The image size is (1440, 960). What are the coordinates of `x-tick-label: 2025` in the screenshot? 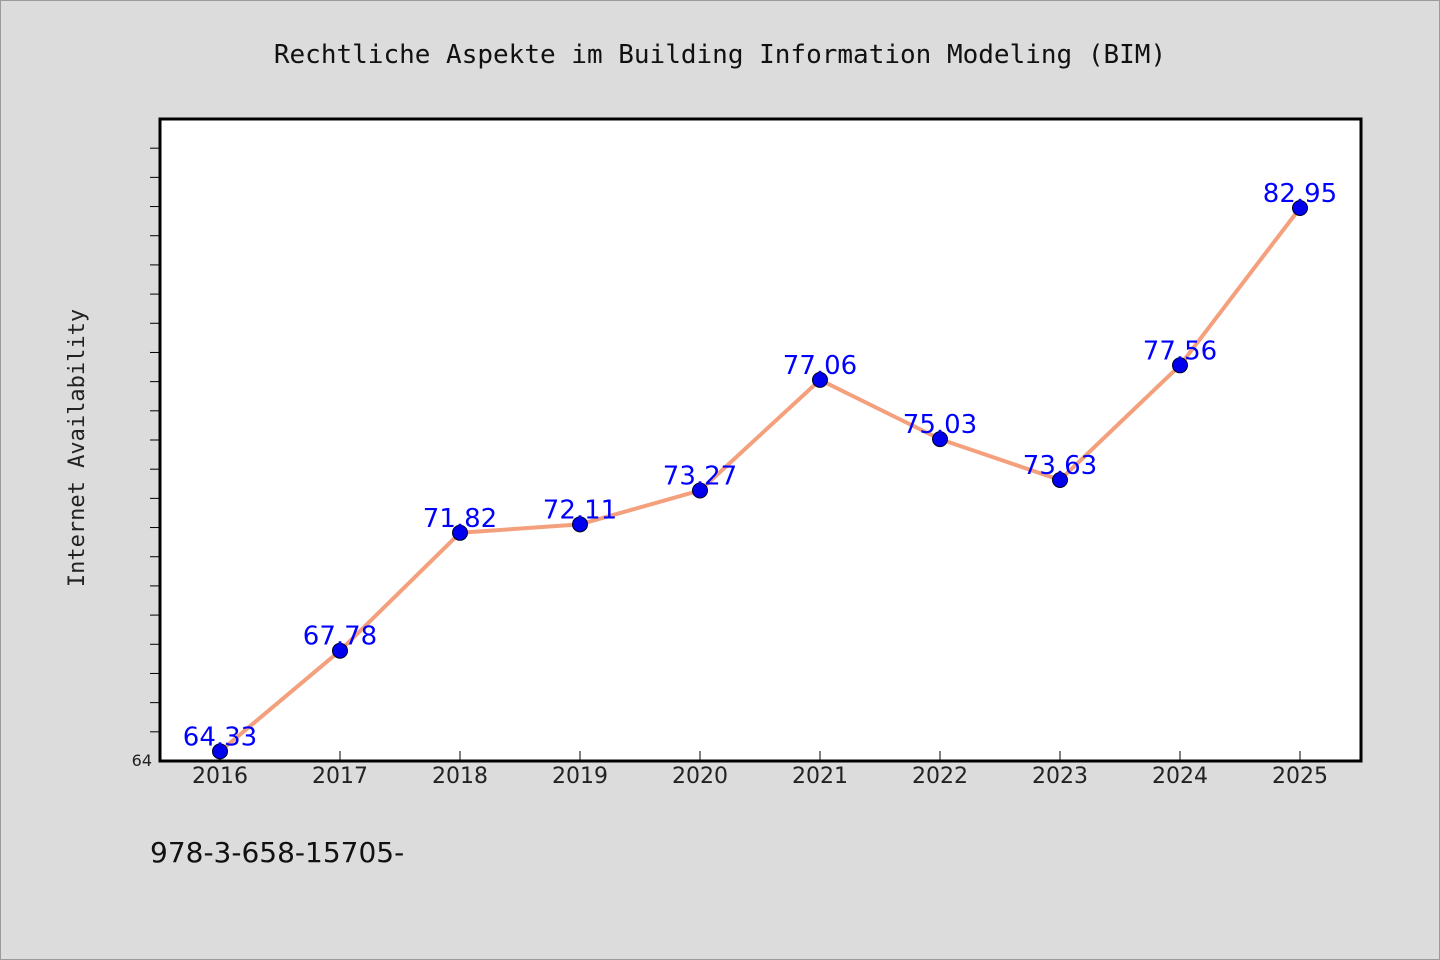 It's located at (1300, 776).